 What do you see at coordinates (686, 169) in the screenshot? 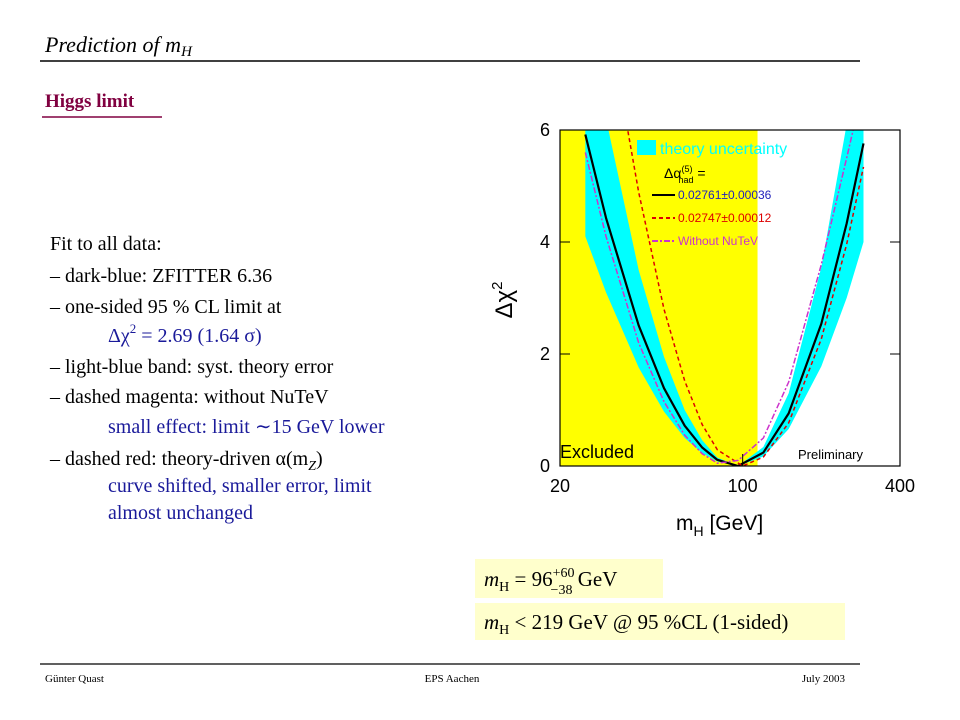
I see `sup: (5)` at bounding box center [686, 169].